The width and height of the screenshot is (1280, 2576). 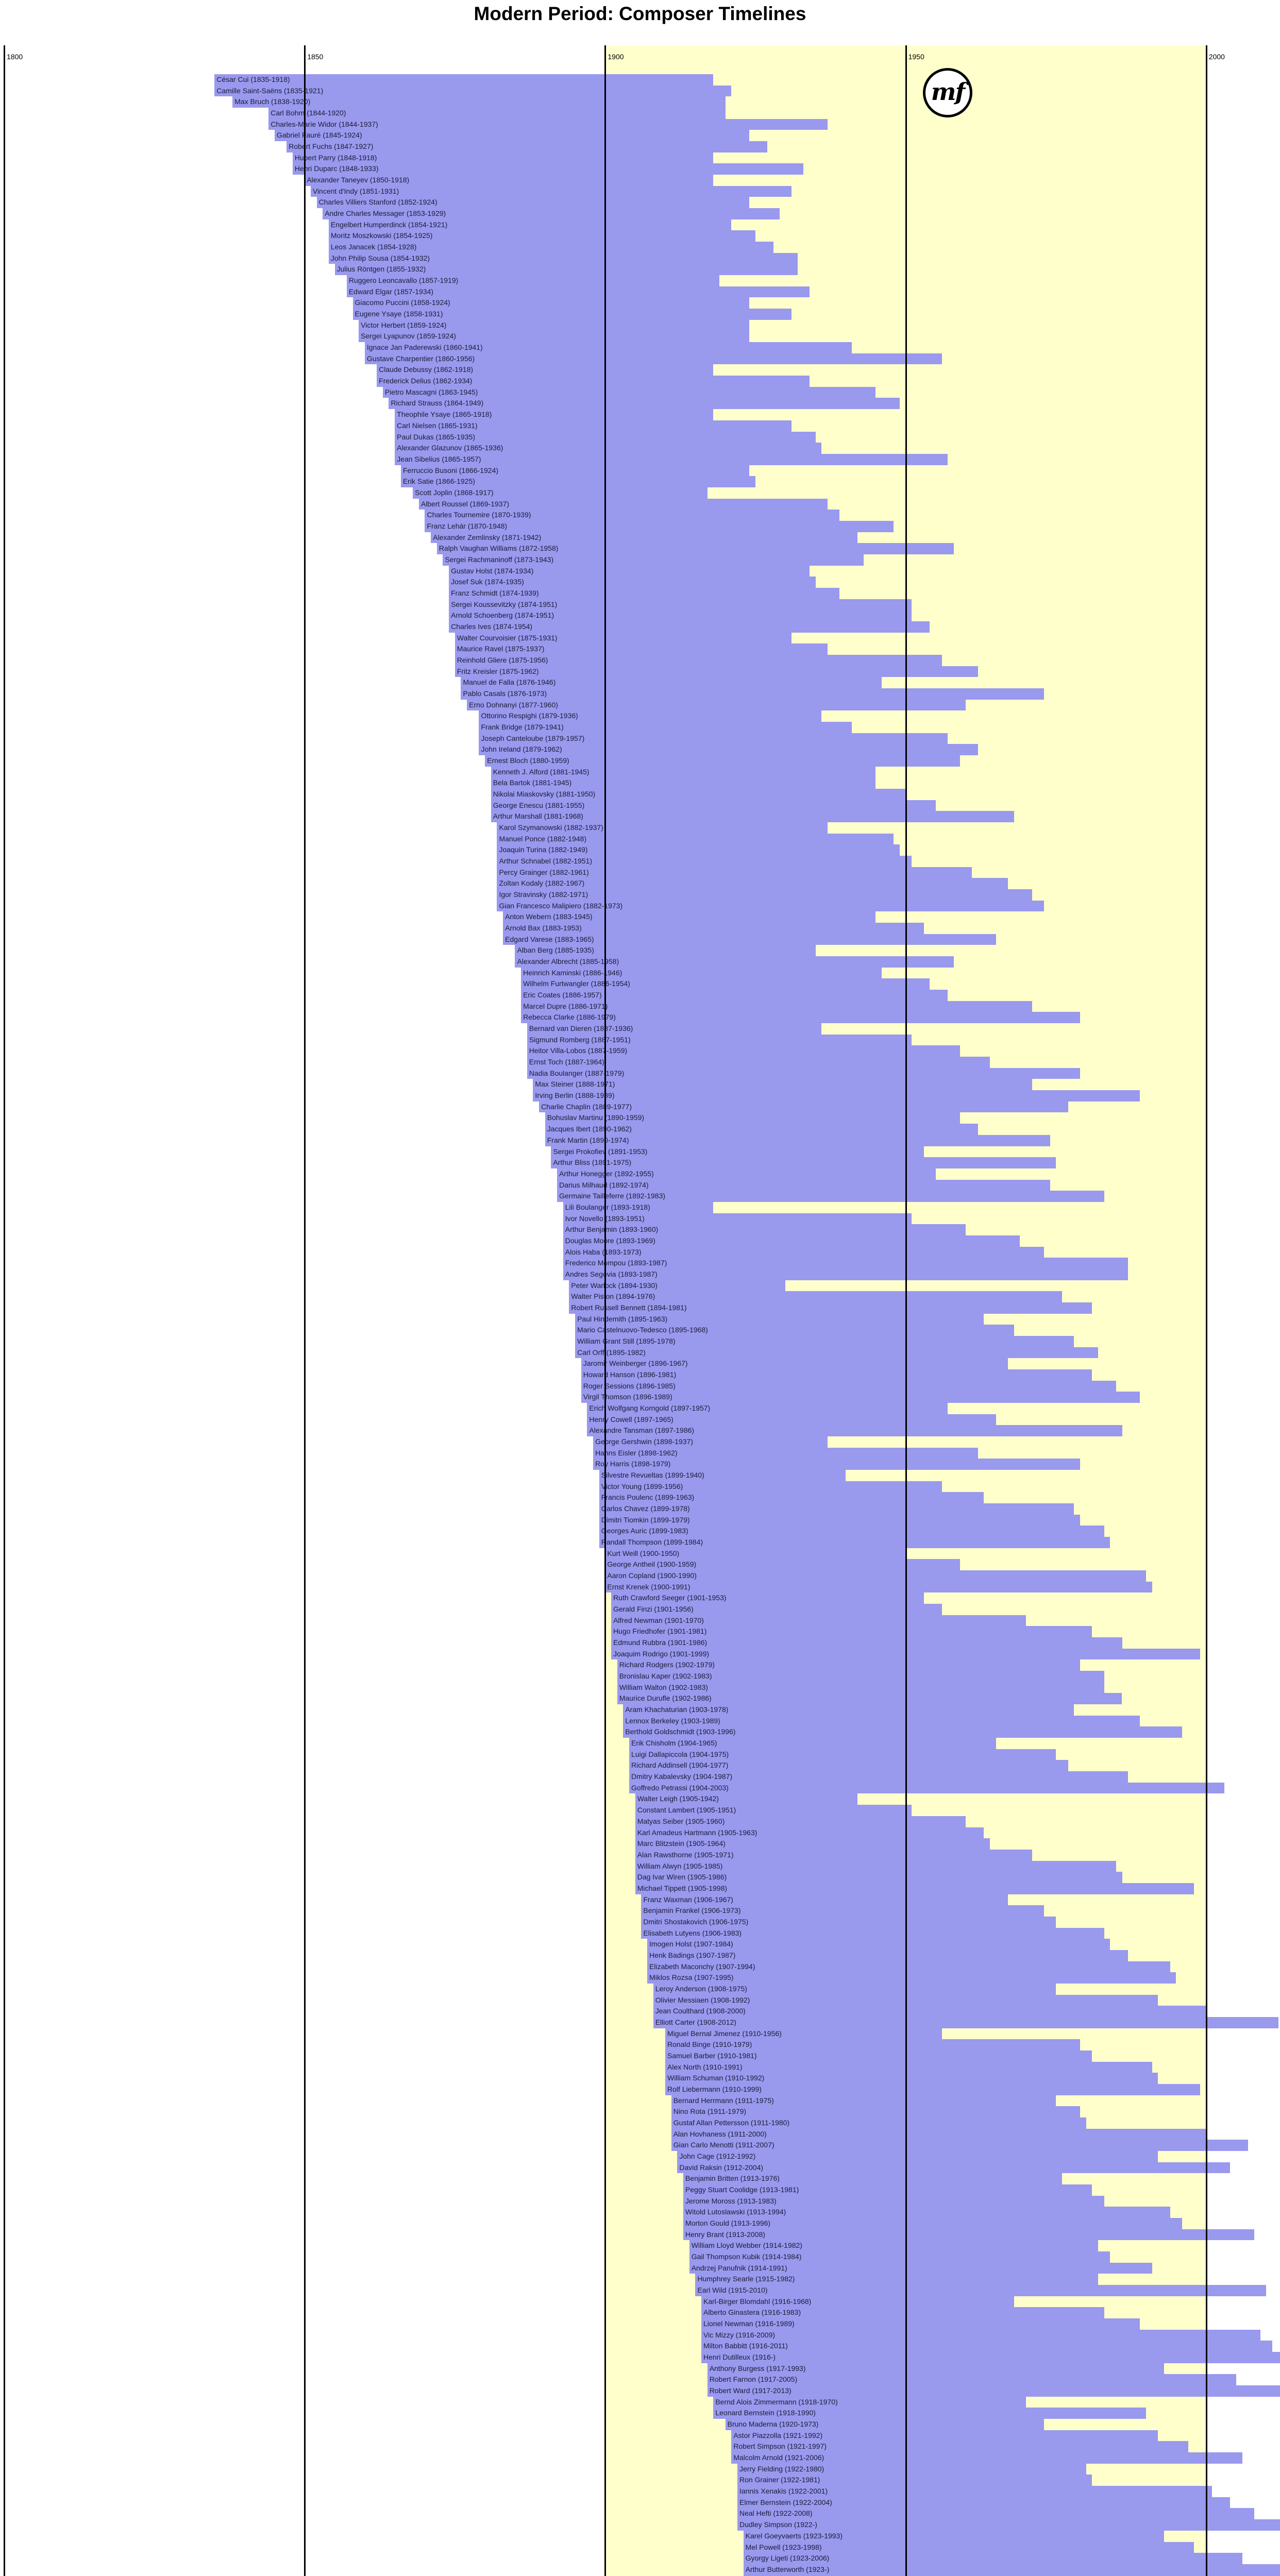 What do you see at coordinates (544, 794) in the screenshot?
I see `composer-label: Nikolai Miaskovsky (1881-1950)` at bounding box center [544, 794].